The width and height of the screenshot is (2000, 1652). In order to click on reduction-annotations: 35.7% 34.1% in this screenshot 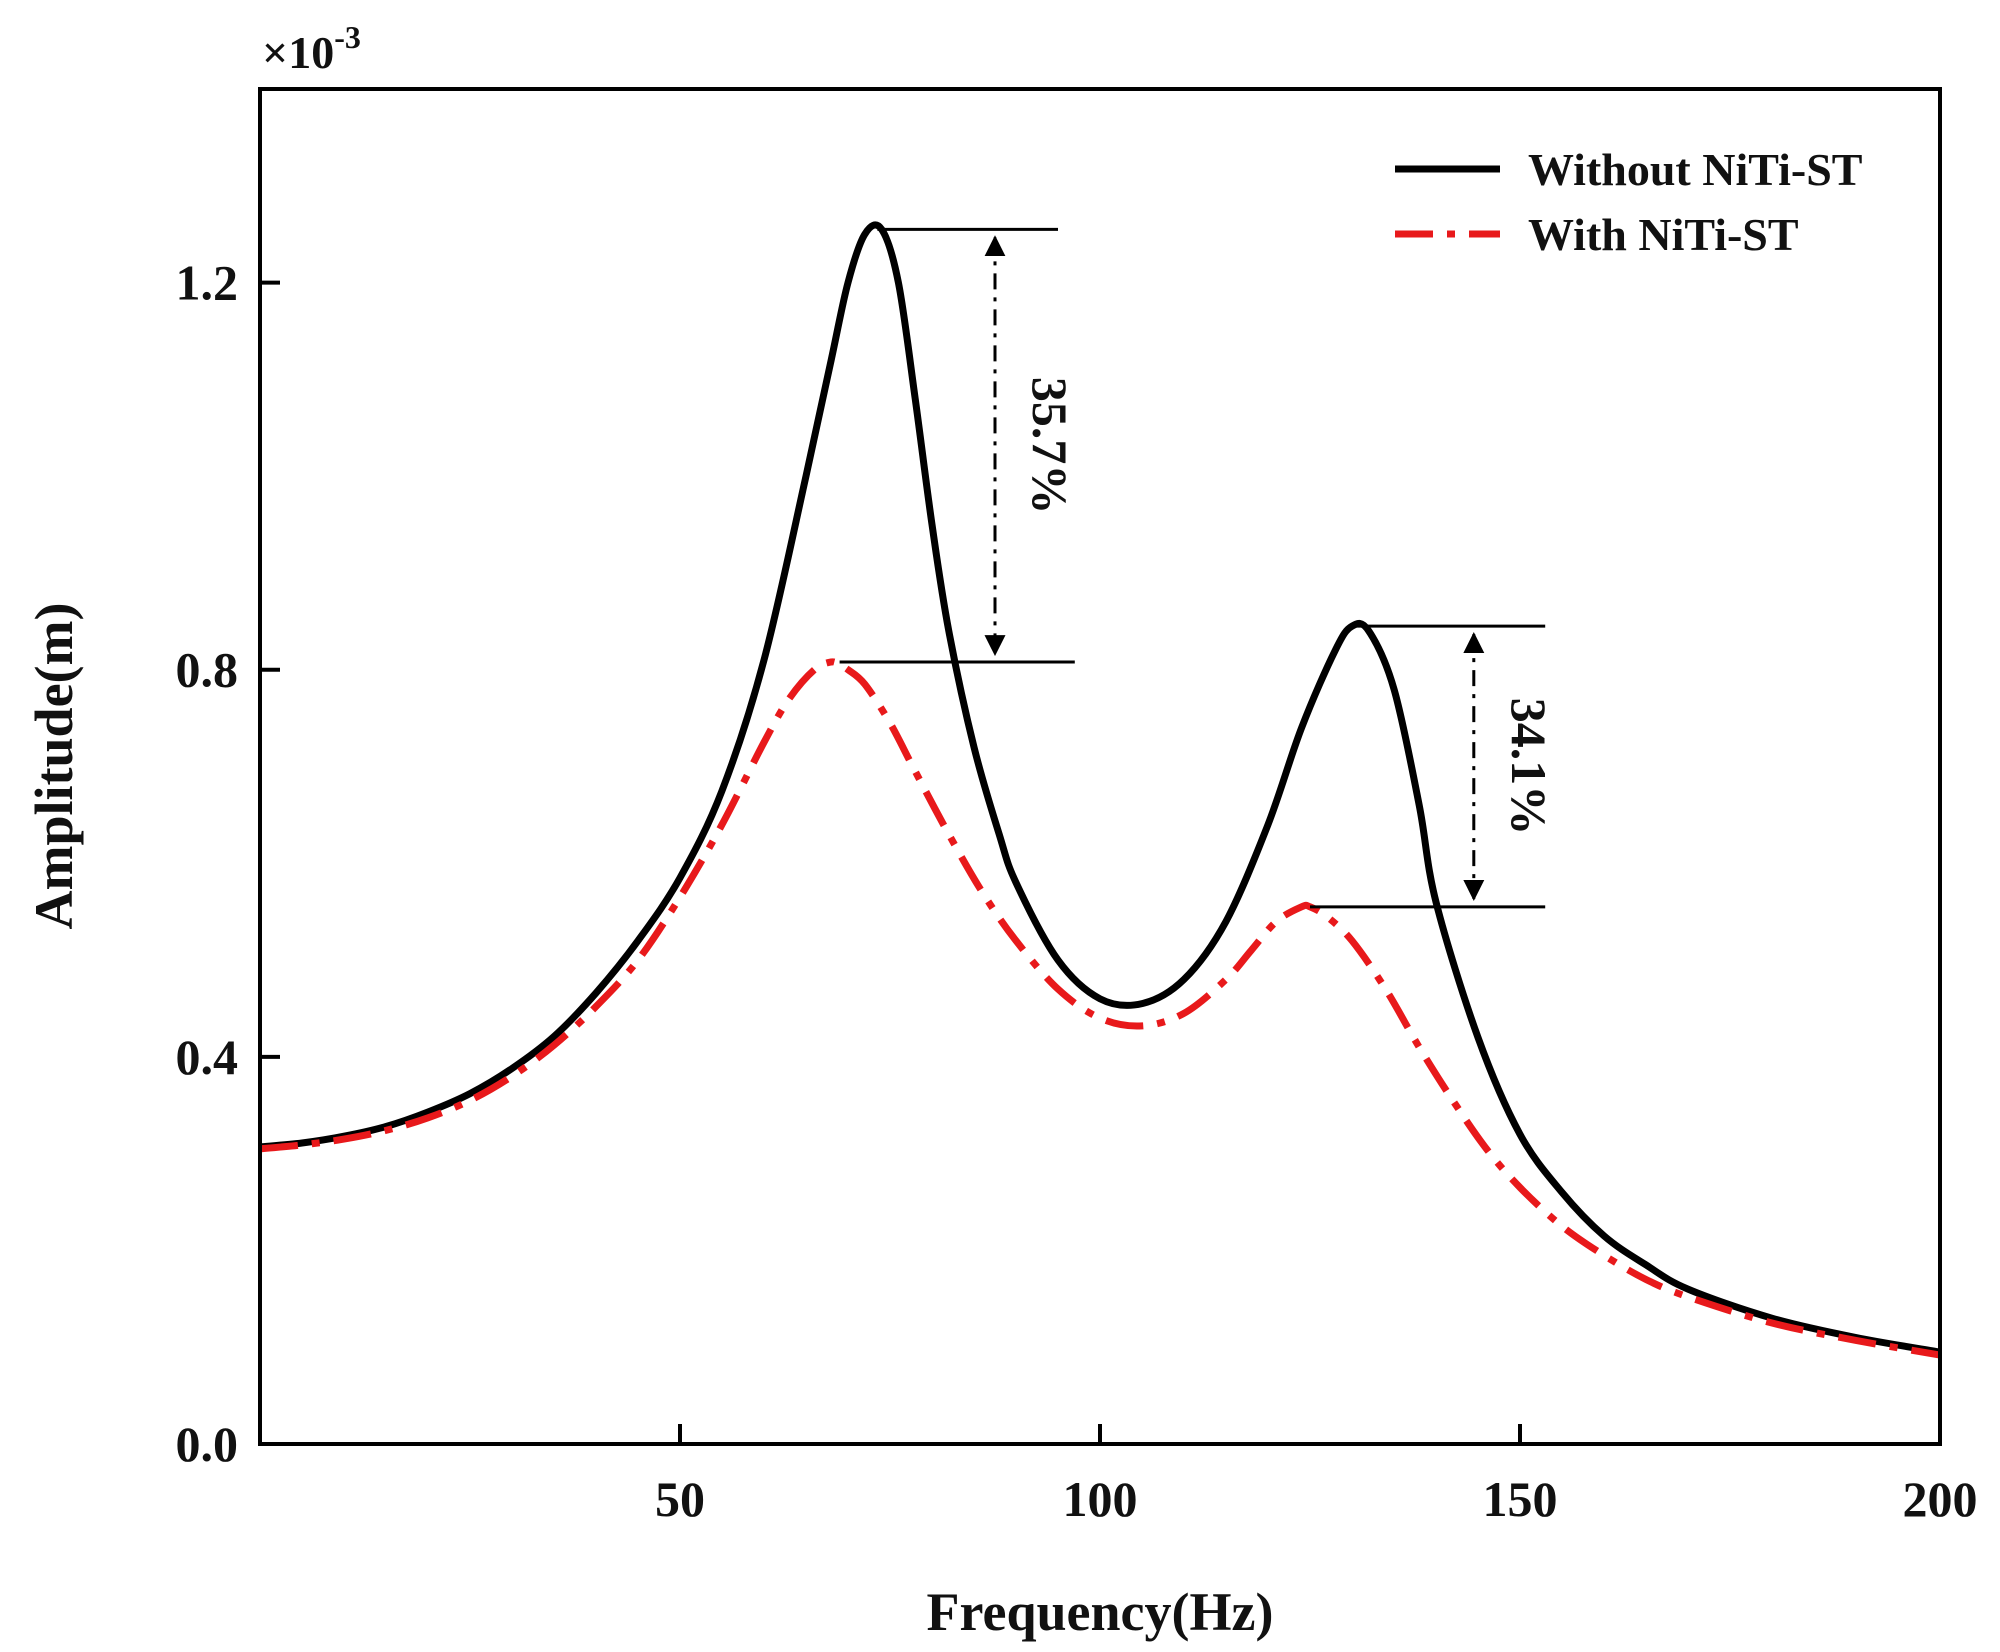, I will do `click(1198, 568)`.